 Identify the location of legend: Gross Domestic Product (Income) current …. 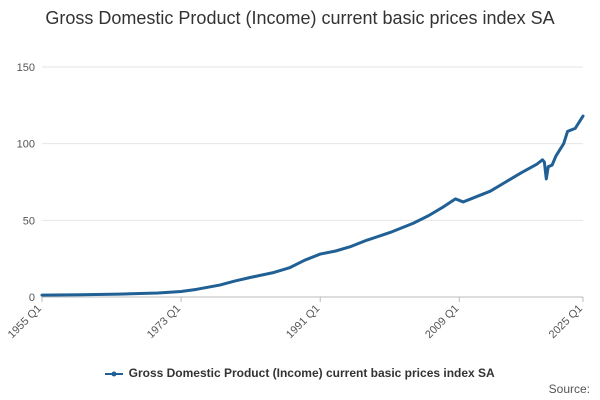
(300, 373).